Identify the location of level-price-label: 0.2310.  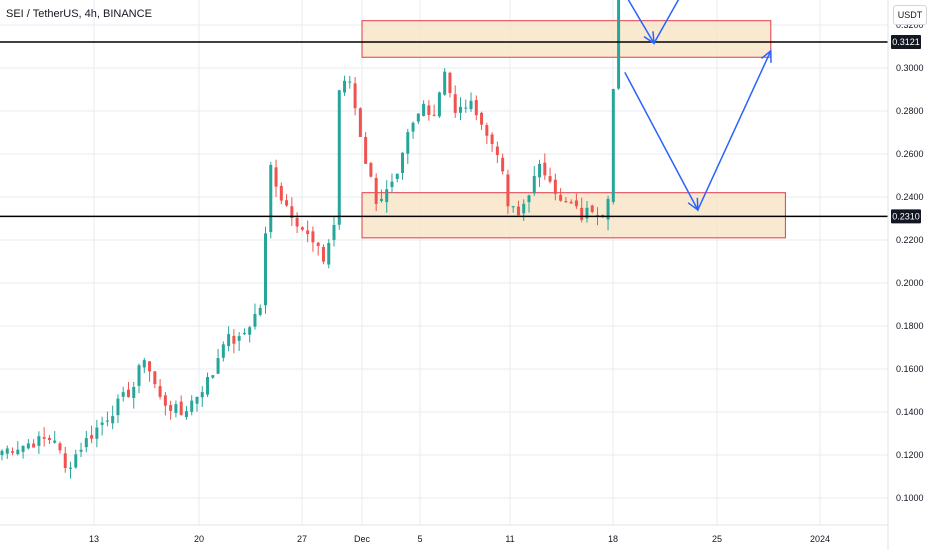
(906, 216).